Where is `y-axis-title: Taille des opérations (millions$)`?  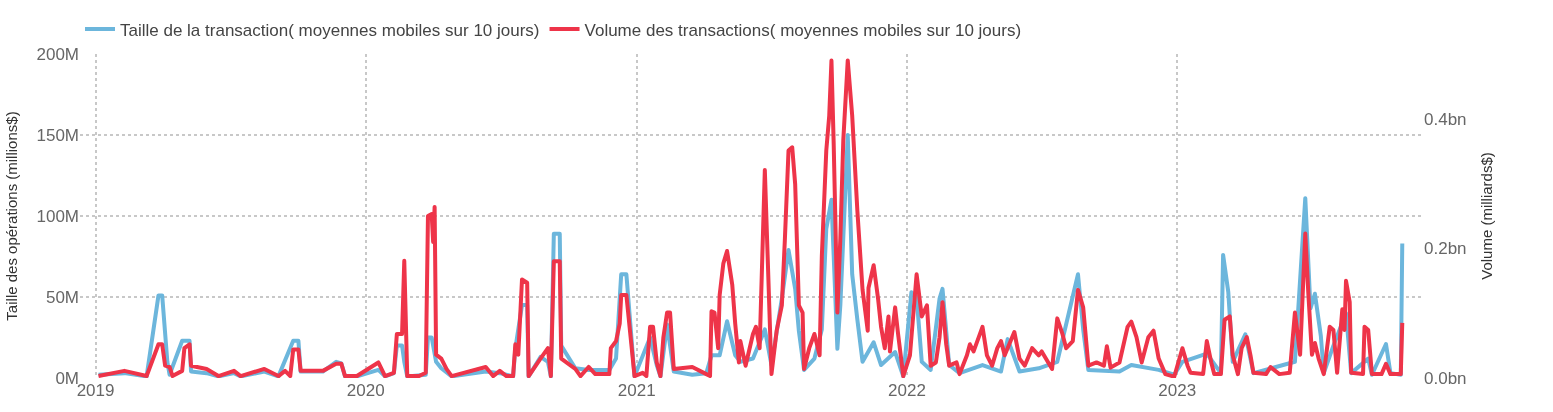
y-axis-title: Taille des opérations (millions$) is located at coordinates (11, 216).